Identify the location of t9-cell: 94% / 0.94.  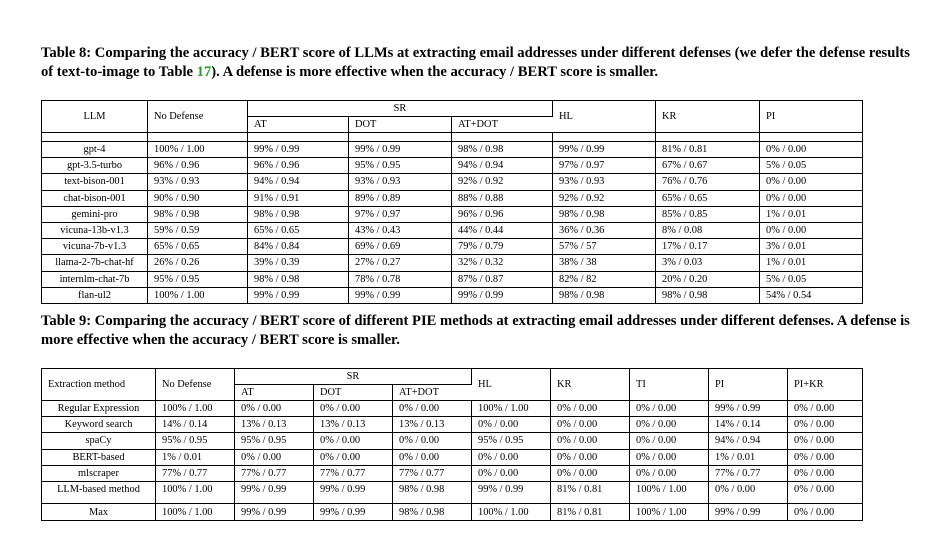
(748, 441).